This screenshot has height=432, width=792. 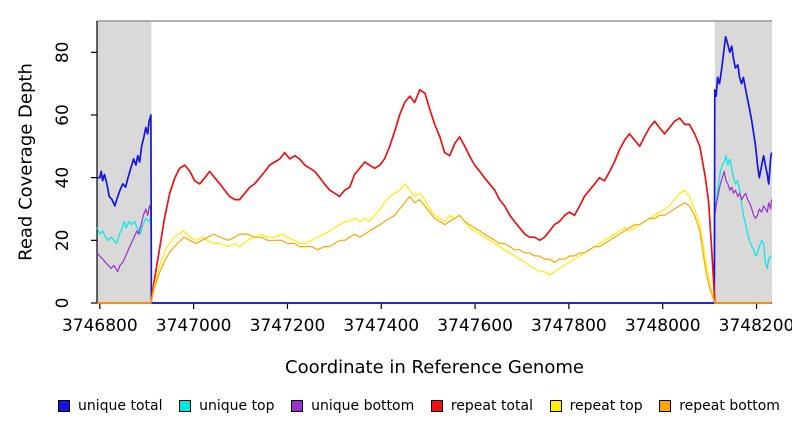 What do you see at coordinates (194, 326) in the screenshot?
I see `x-tick-label: 3747000` at bounding box center [194, 326].